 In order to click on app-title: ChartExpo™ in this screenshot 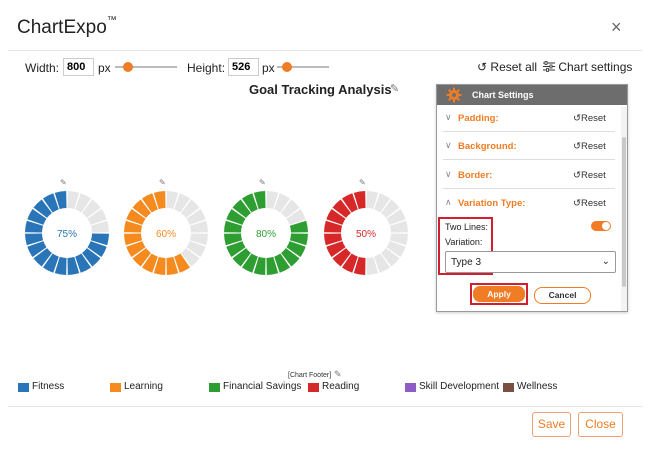, I will do `click(67, 27)`.